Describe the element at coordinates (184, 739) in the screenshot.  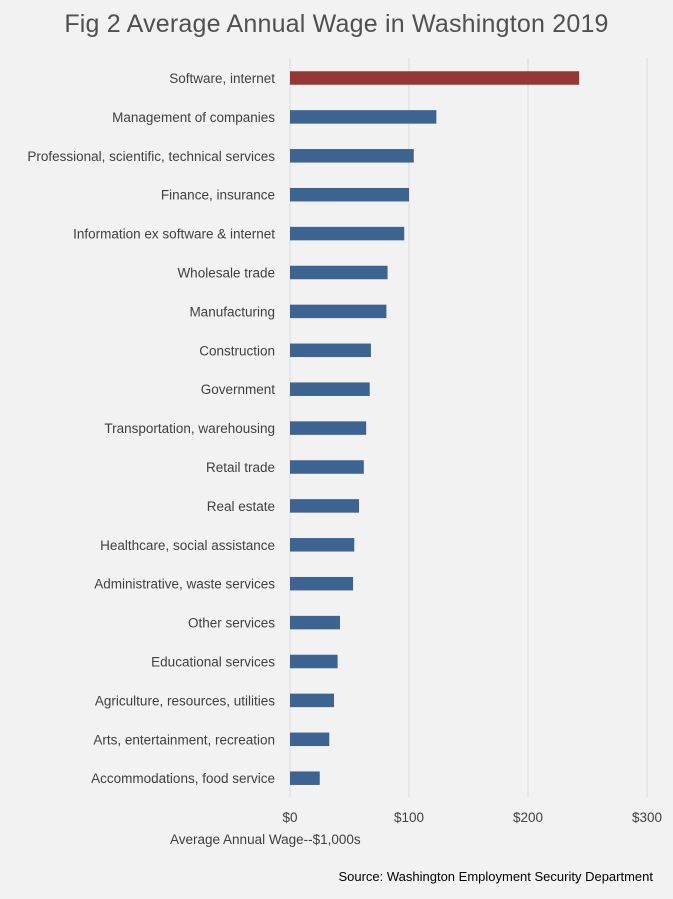
I see `category-label: Arts, entertainment, recreation` at that location.